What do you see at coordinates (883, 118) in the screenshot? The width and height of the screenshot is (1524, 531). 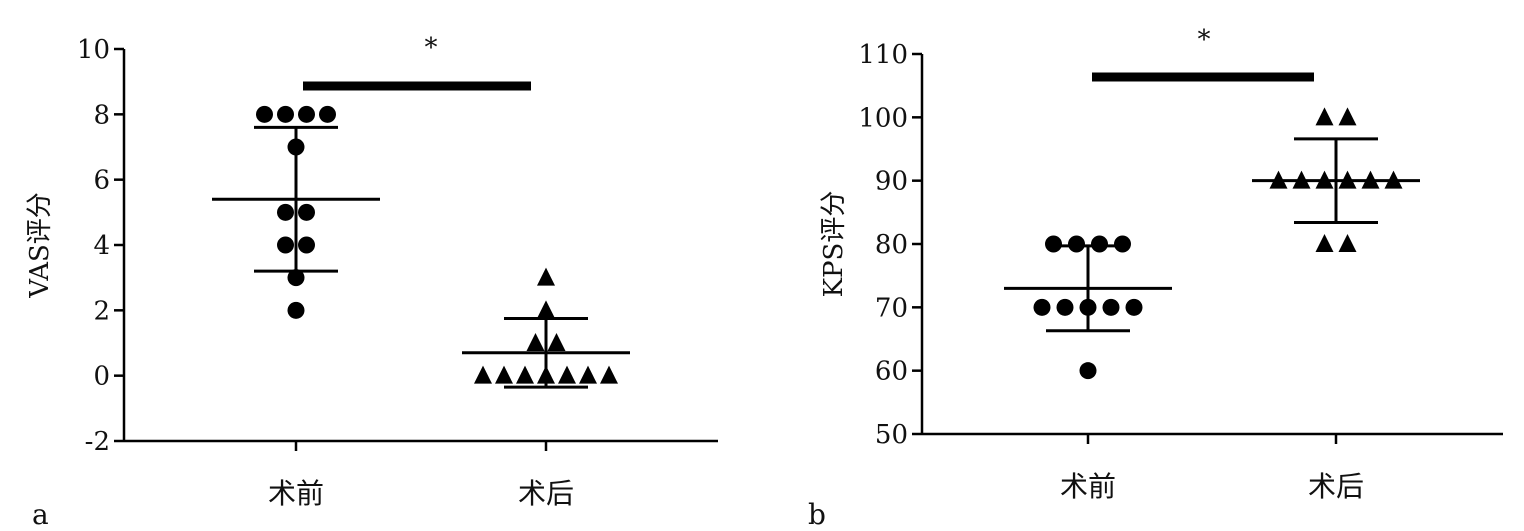 I see `y-tick-label: 100` at bounding box center [883, 118].